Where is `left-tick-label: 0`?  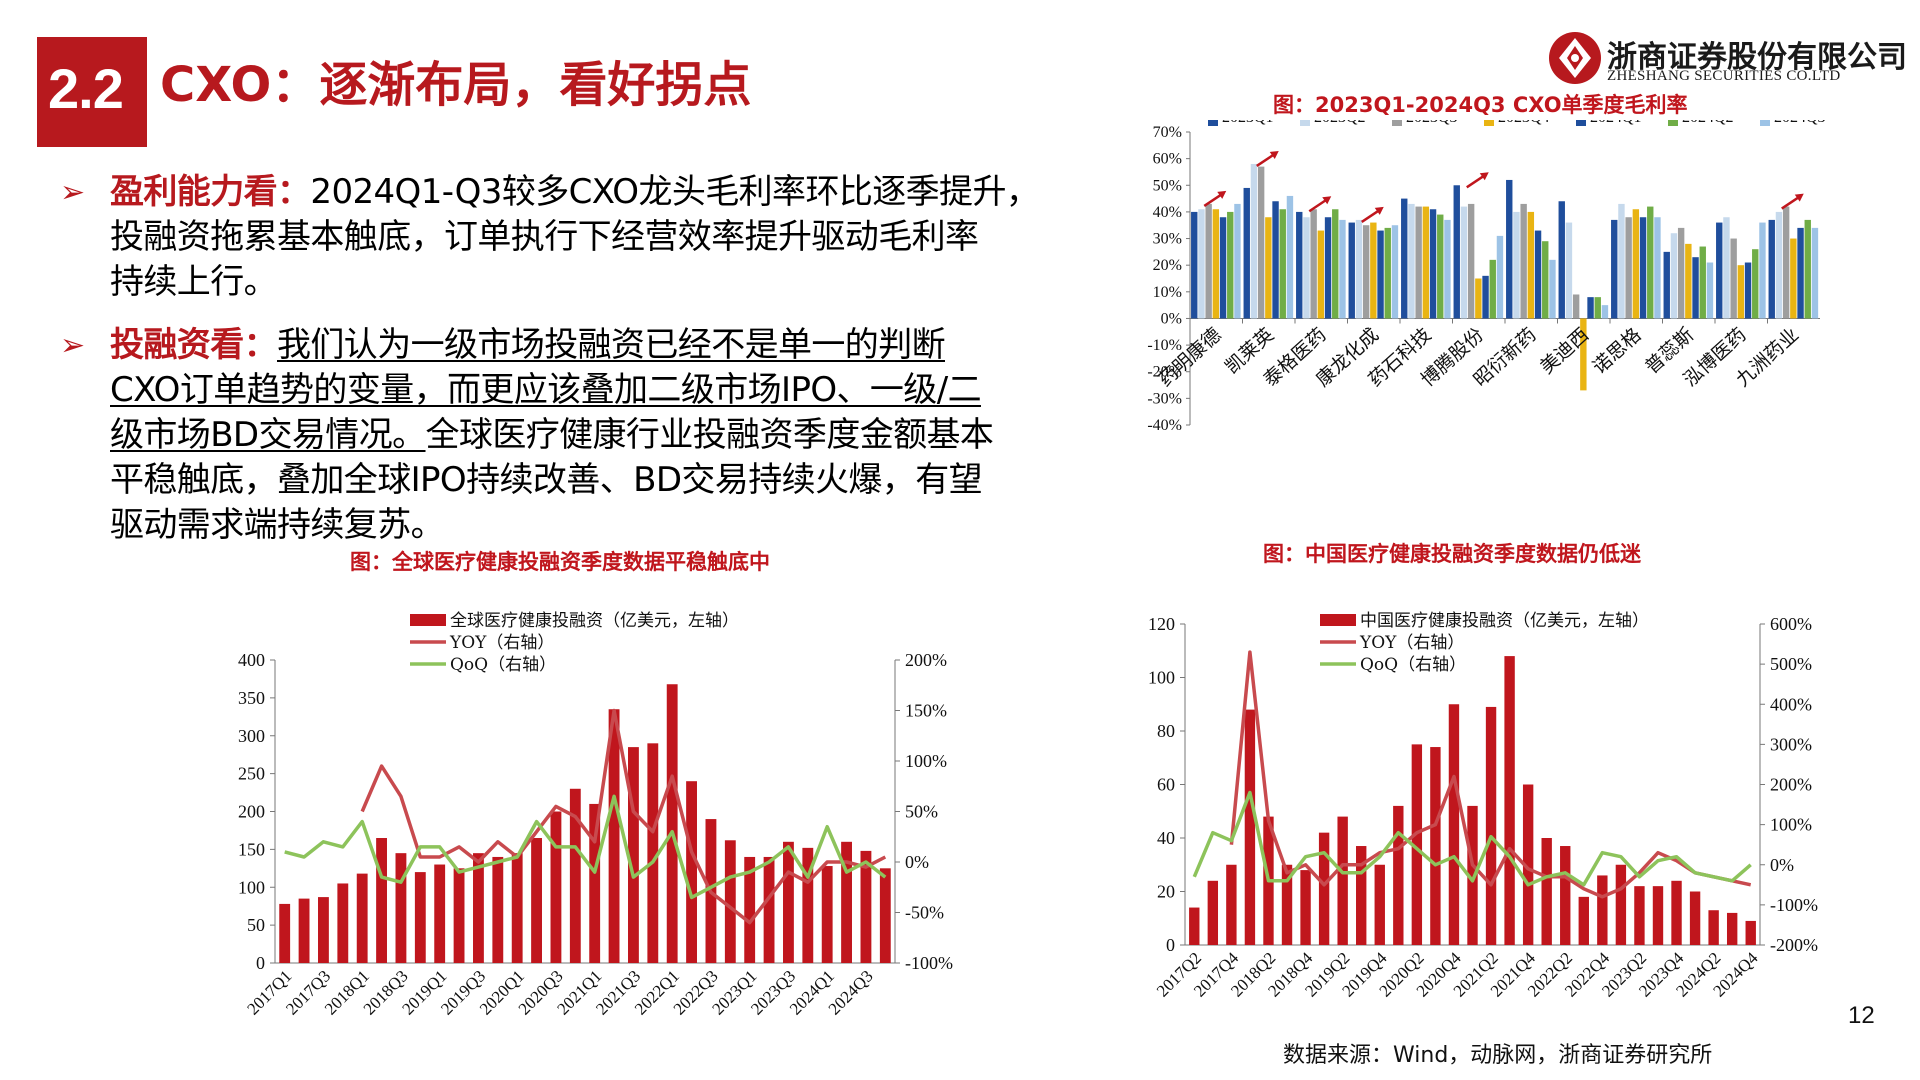
left-tick-label: 0 is located at coordinates (260, 963).